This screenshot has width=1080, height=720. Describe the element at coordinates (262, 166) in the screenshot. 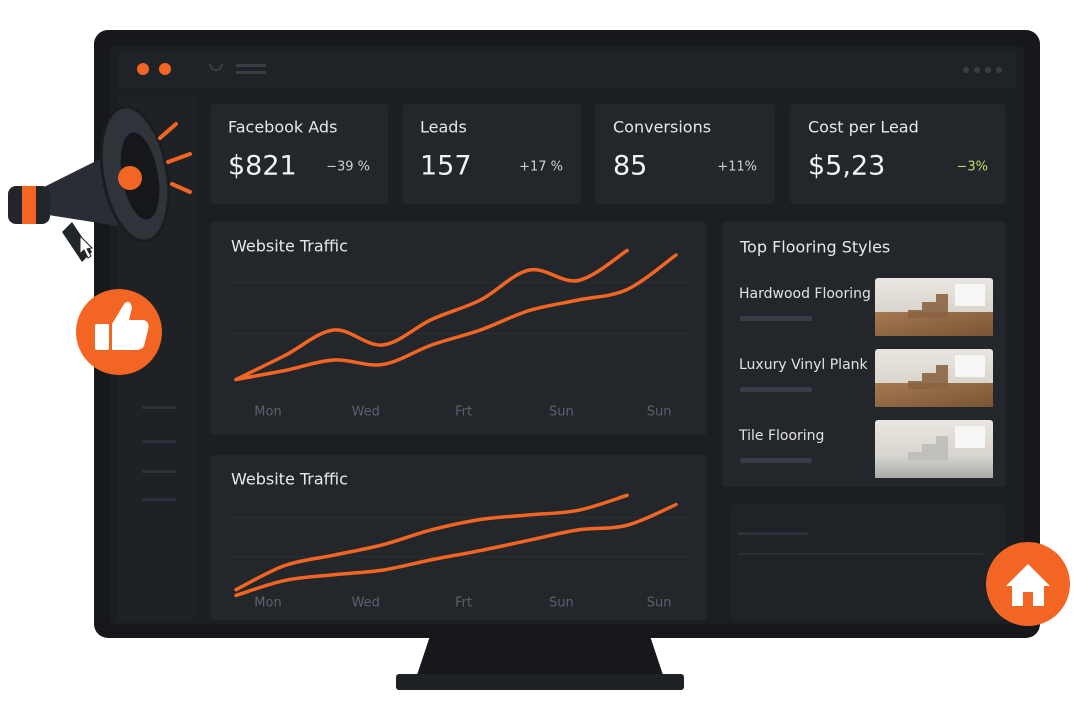

I see `kpi-value: $821` at that location.